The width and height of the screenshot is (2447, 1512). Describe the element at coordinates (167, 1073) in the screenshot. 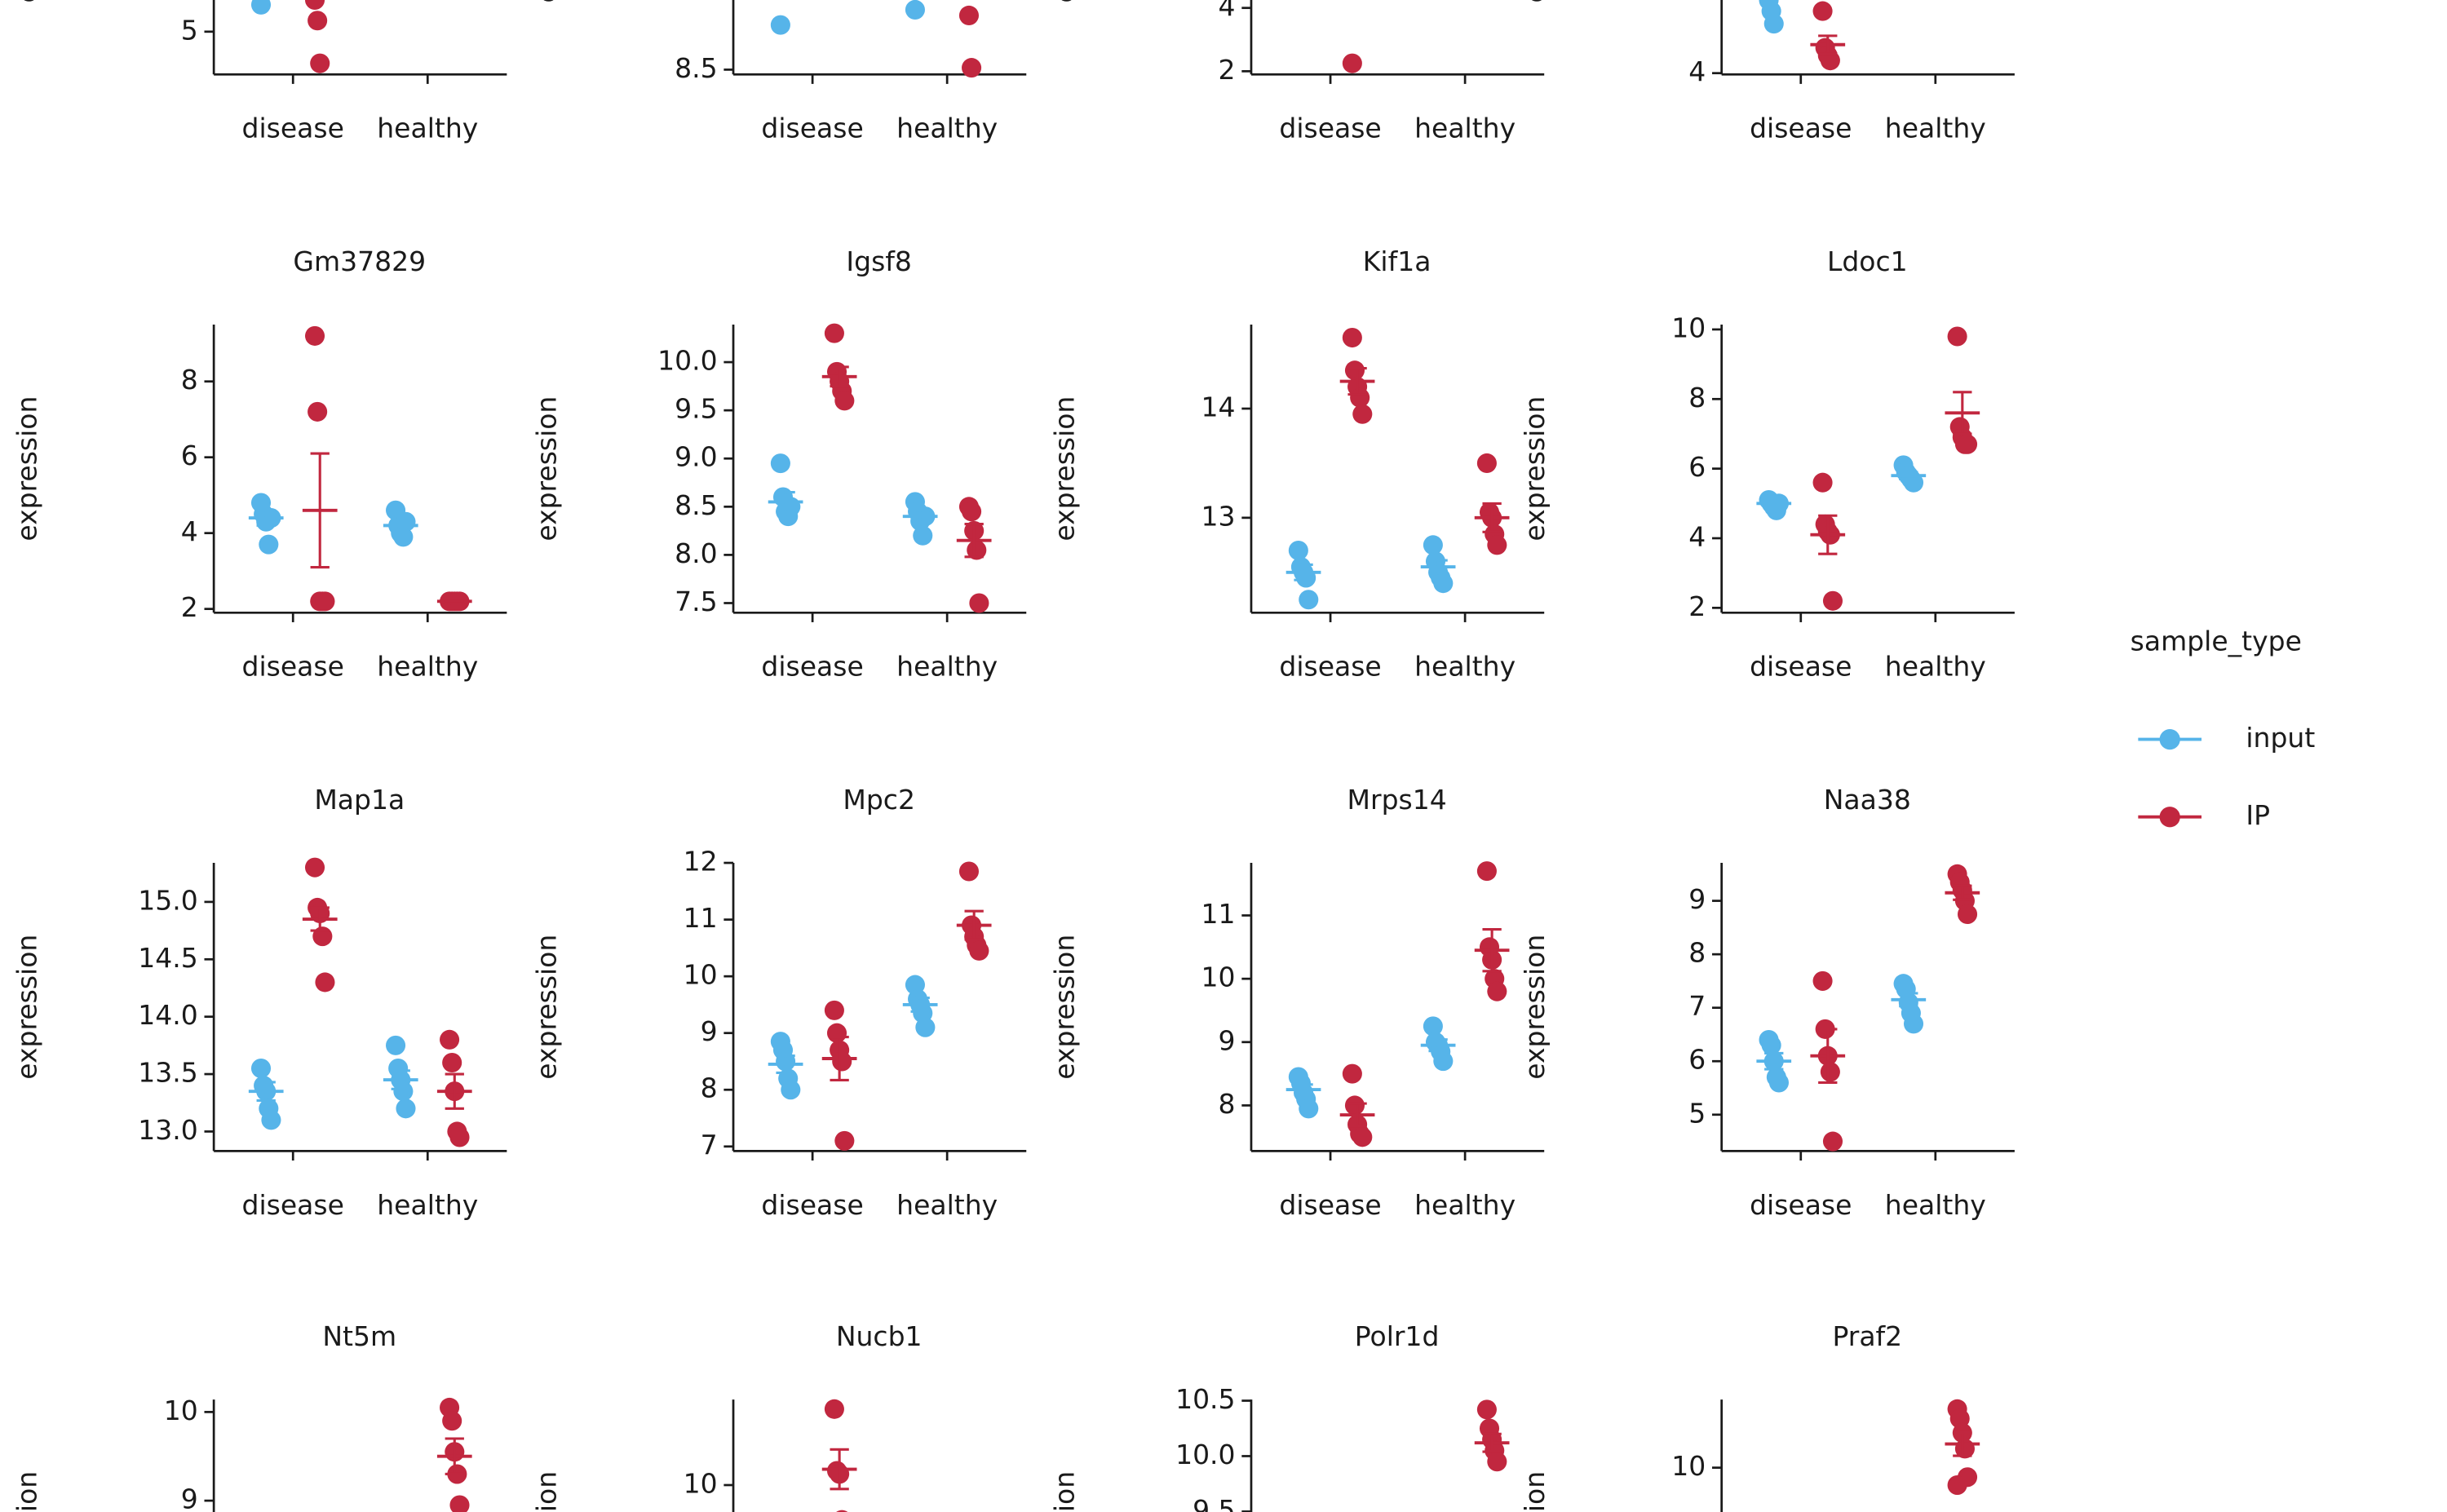

I see `y-tick-label: 13.5` at that location.